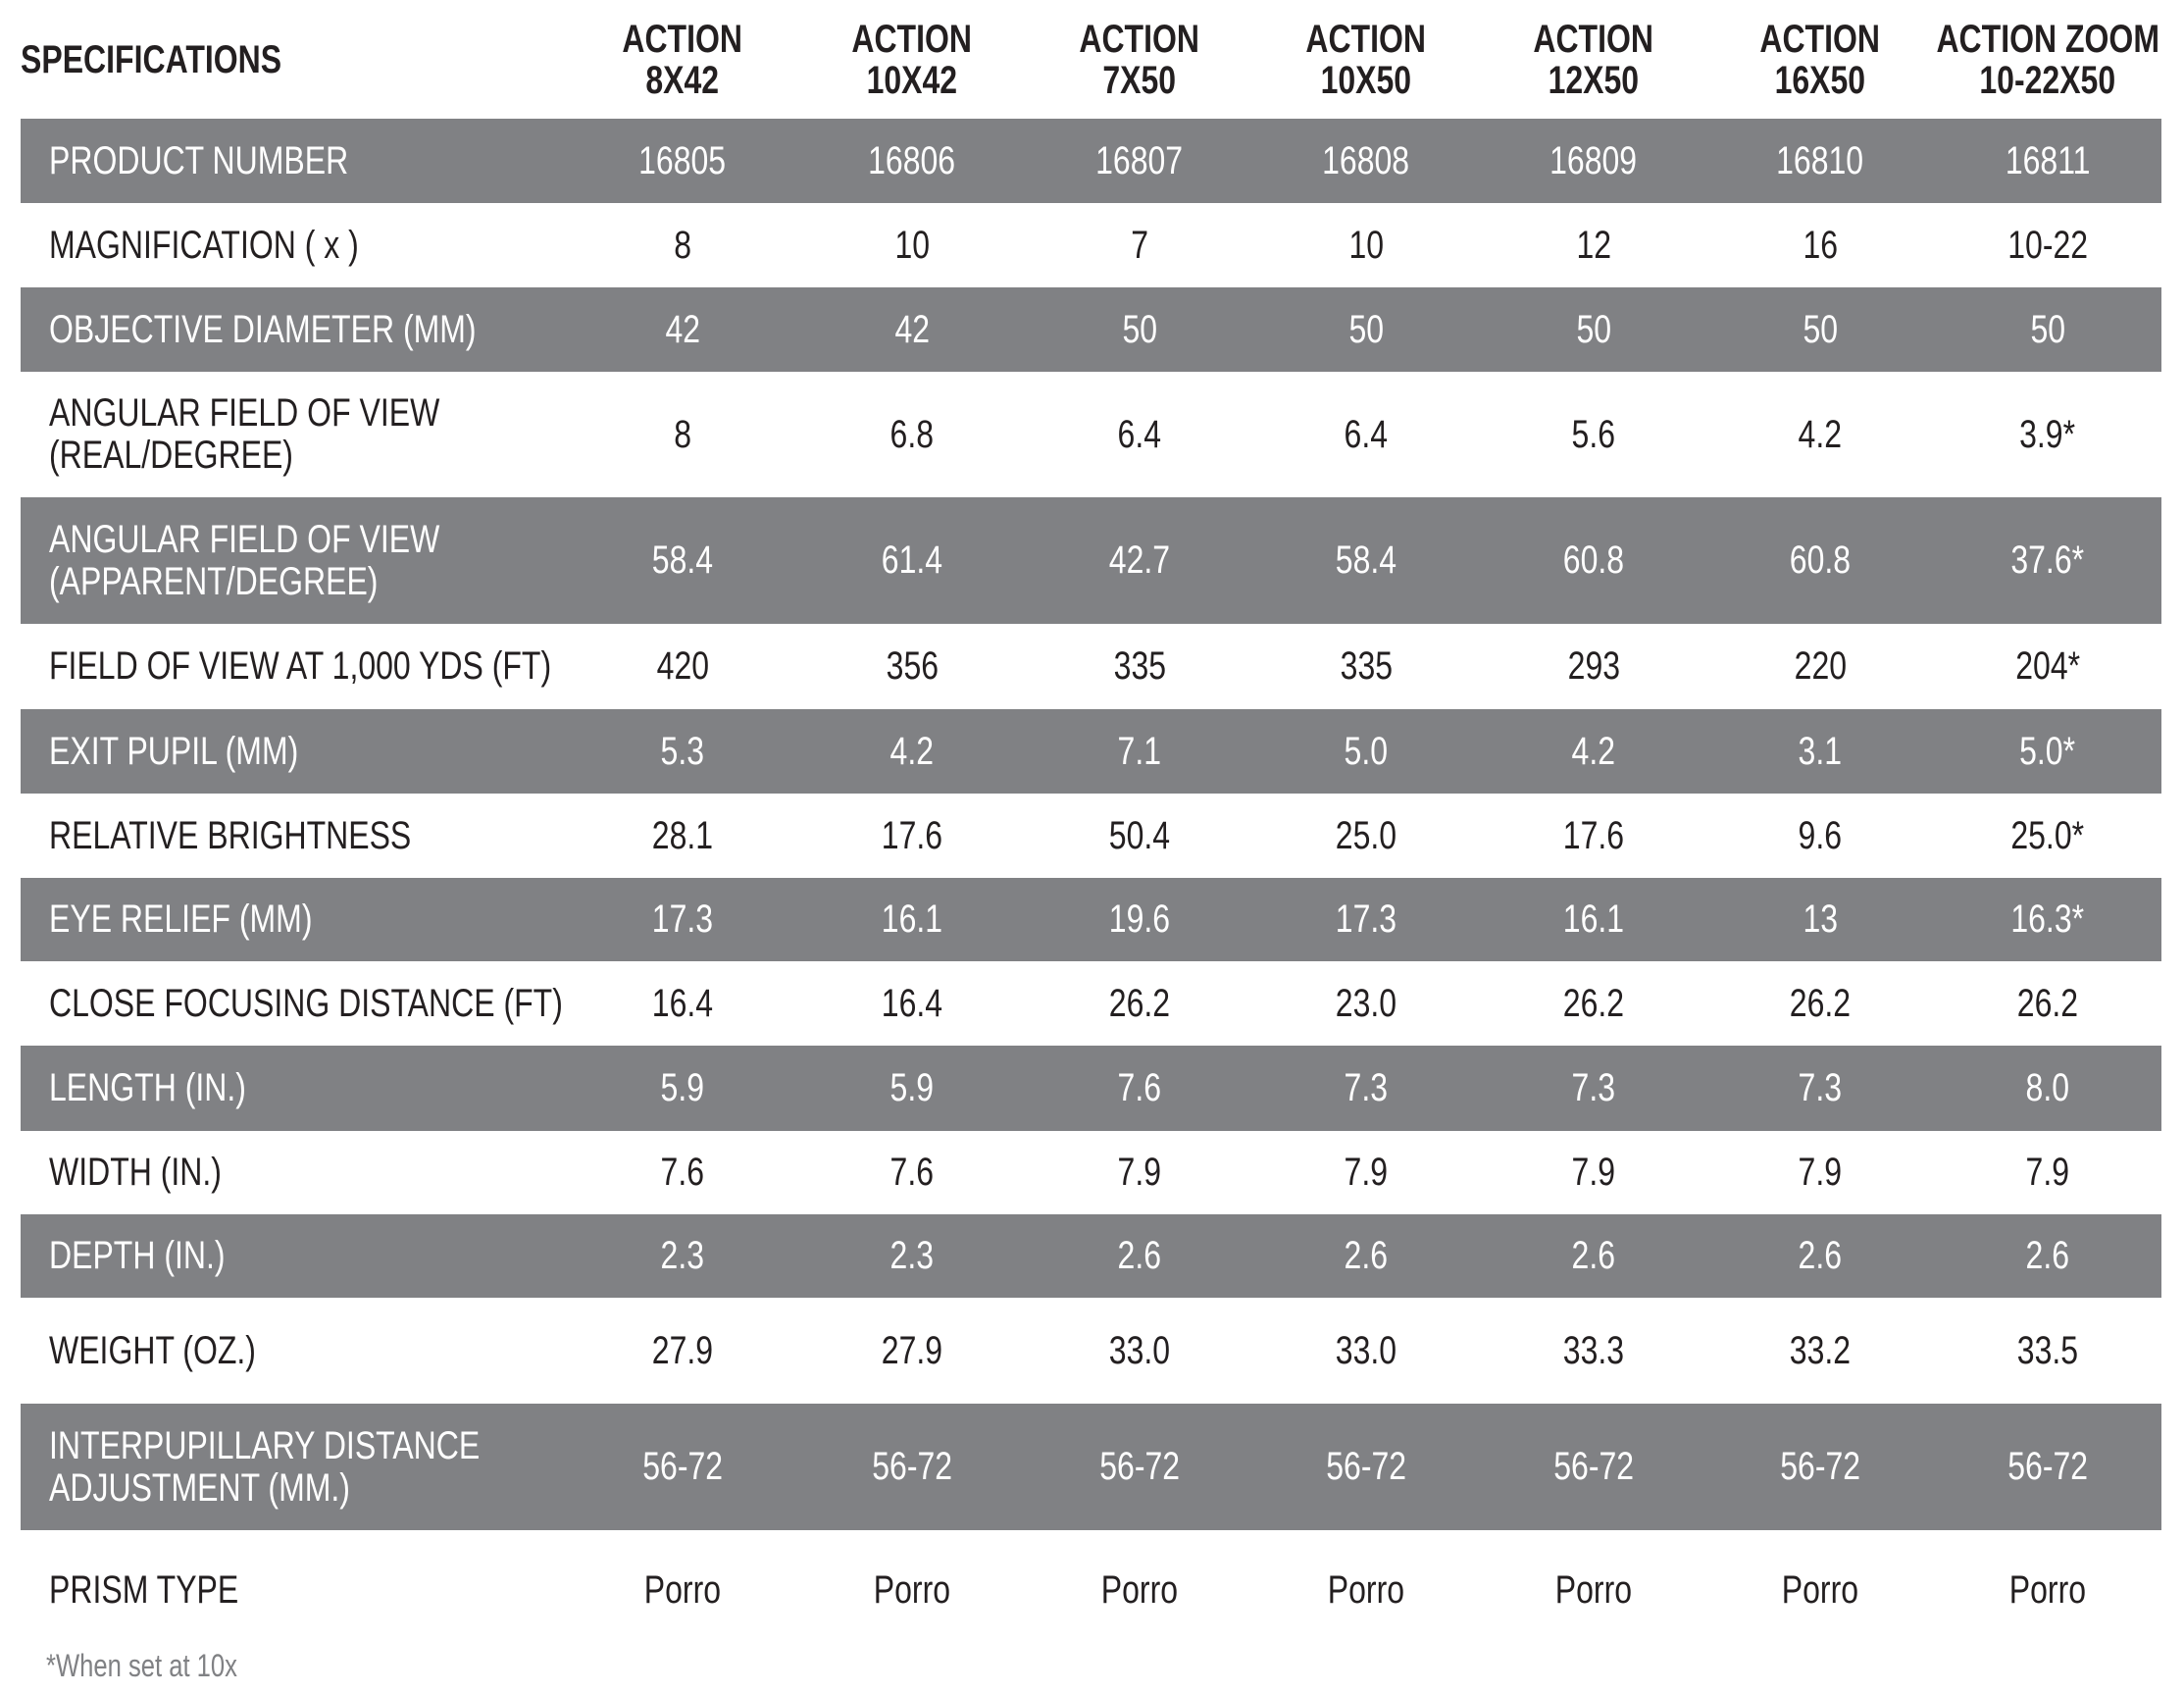 The height and width of the screenshot is (1693, 2184). What do you see at coordinates (1820, 245) in the screenshot?
I see `value-text: 16` at bounding box center [1820, 245].